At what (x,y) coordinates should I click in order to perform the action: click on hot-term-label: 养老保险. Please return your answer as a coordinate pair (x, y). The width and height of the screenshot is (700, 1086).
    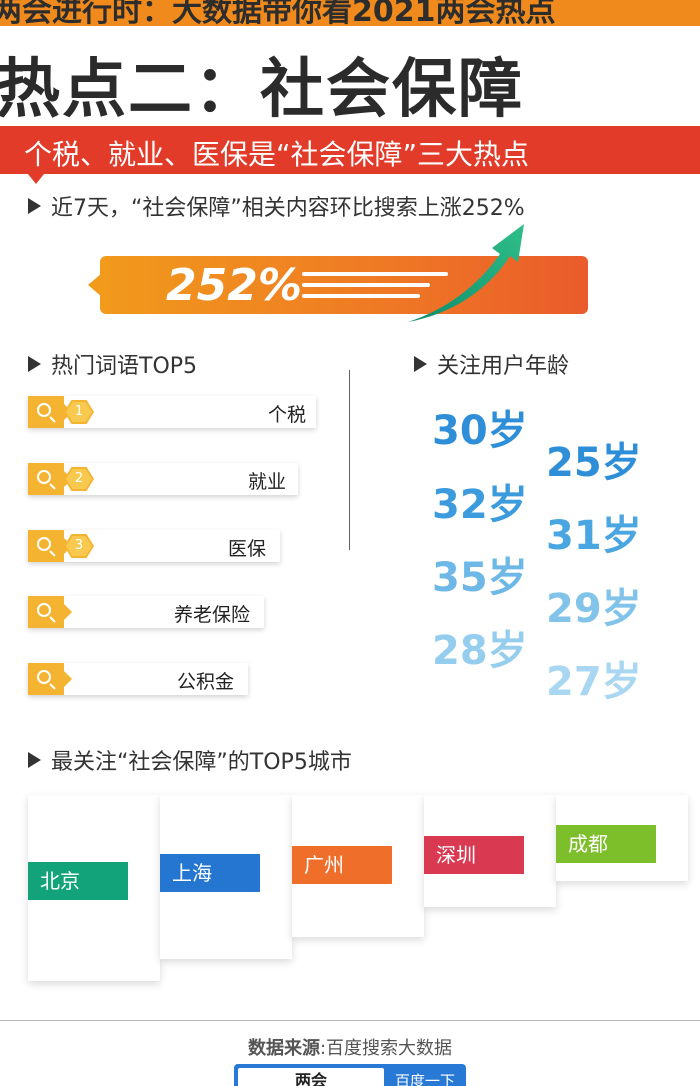
    Looking at the image, I should click on (211, 615).